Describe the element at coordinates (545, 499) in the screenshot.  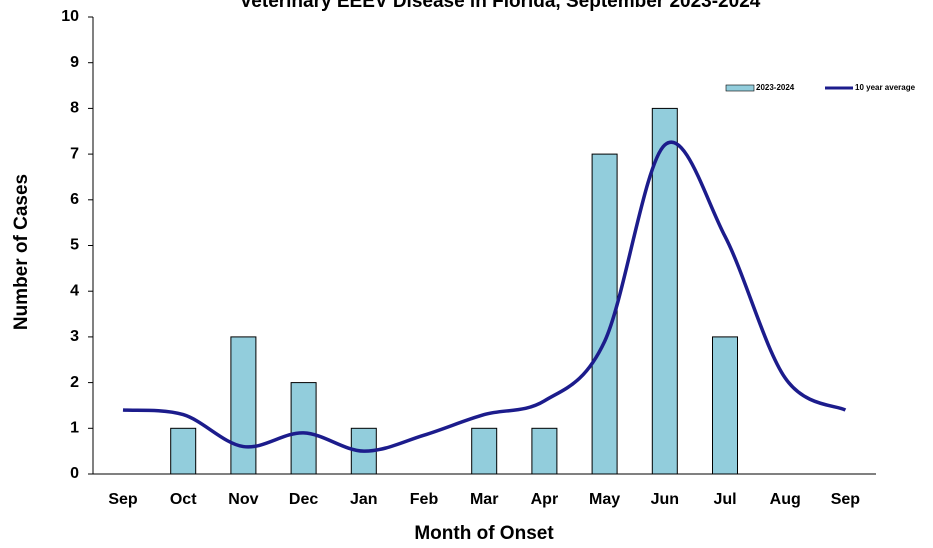
I see `x-tick-label: Apr` at that location.